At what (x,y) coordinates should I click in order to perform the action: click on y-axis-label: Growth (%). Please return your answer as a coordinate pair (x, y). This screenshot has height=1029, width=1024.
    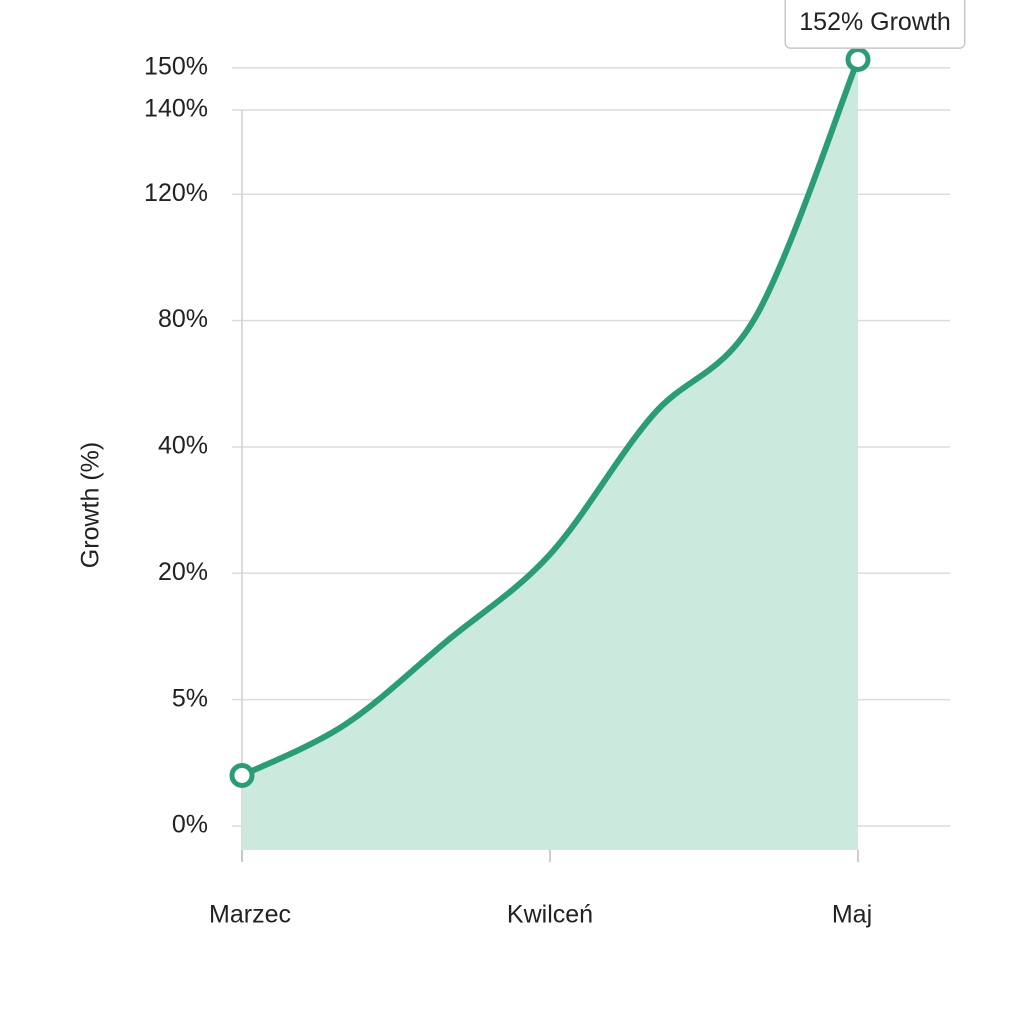
    Looking at the image, I should click on (91, 505).